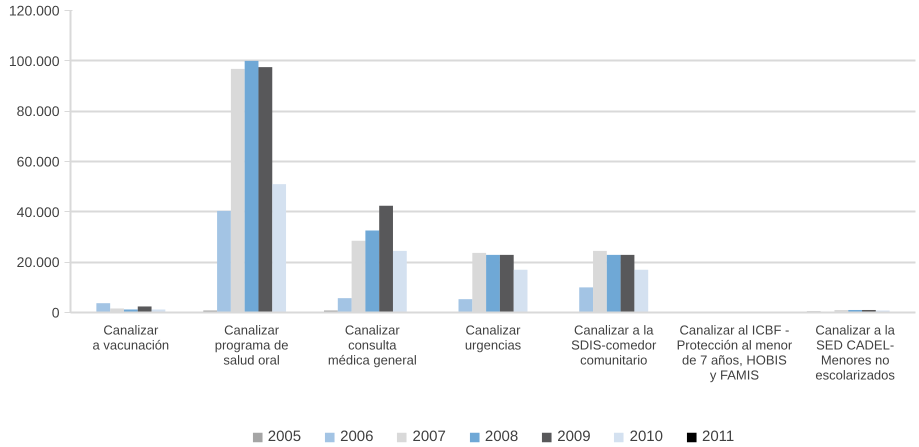 The height and width of the screenshot is (447, 919). What do you see at coordinates (493, 337) in the screenshot?
I see `x-tick-label: Canalizar urgencias` at bounding box center [493, 337].